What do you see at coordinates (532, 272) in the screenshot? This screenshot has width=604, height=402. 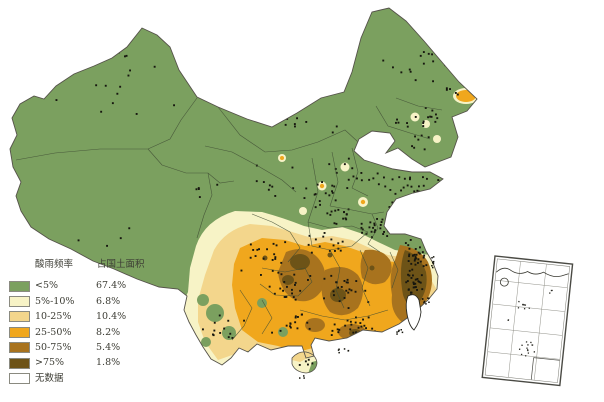 I see `inset-coastline` at bounding box center [532, 272].